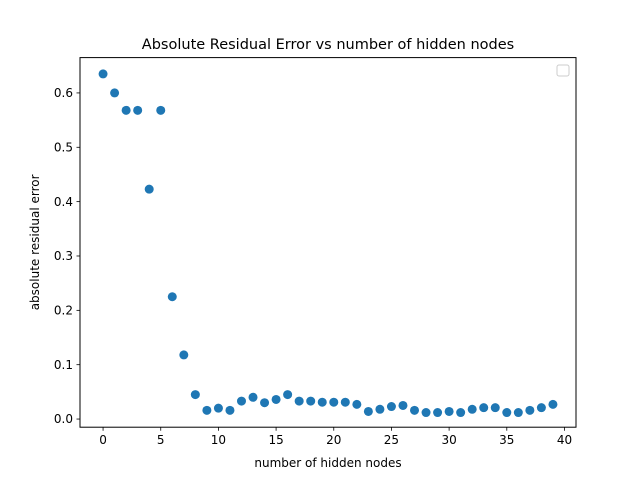 The width and height of the screenshot is (640, 480). I want to click on x-tick-label: 35, so click(506, 440).